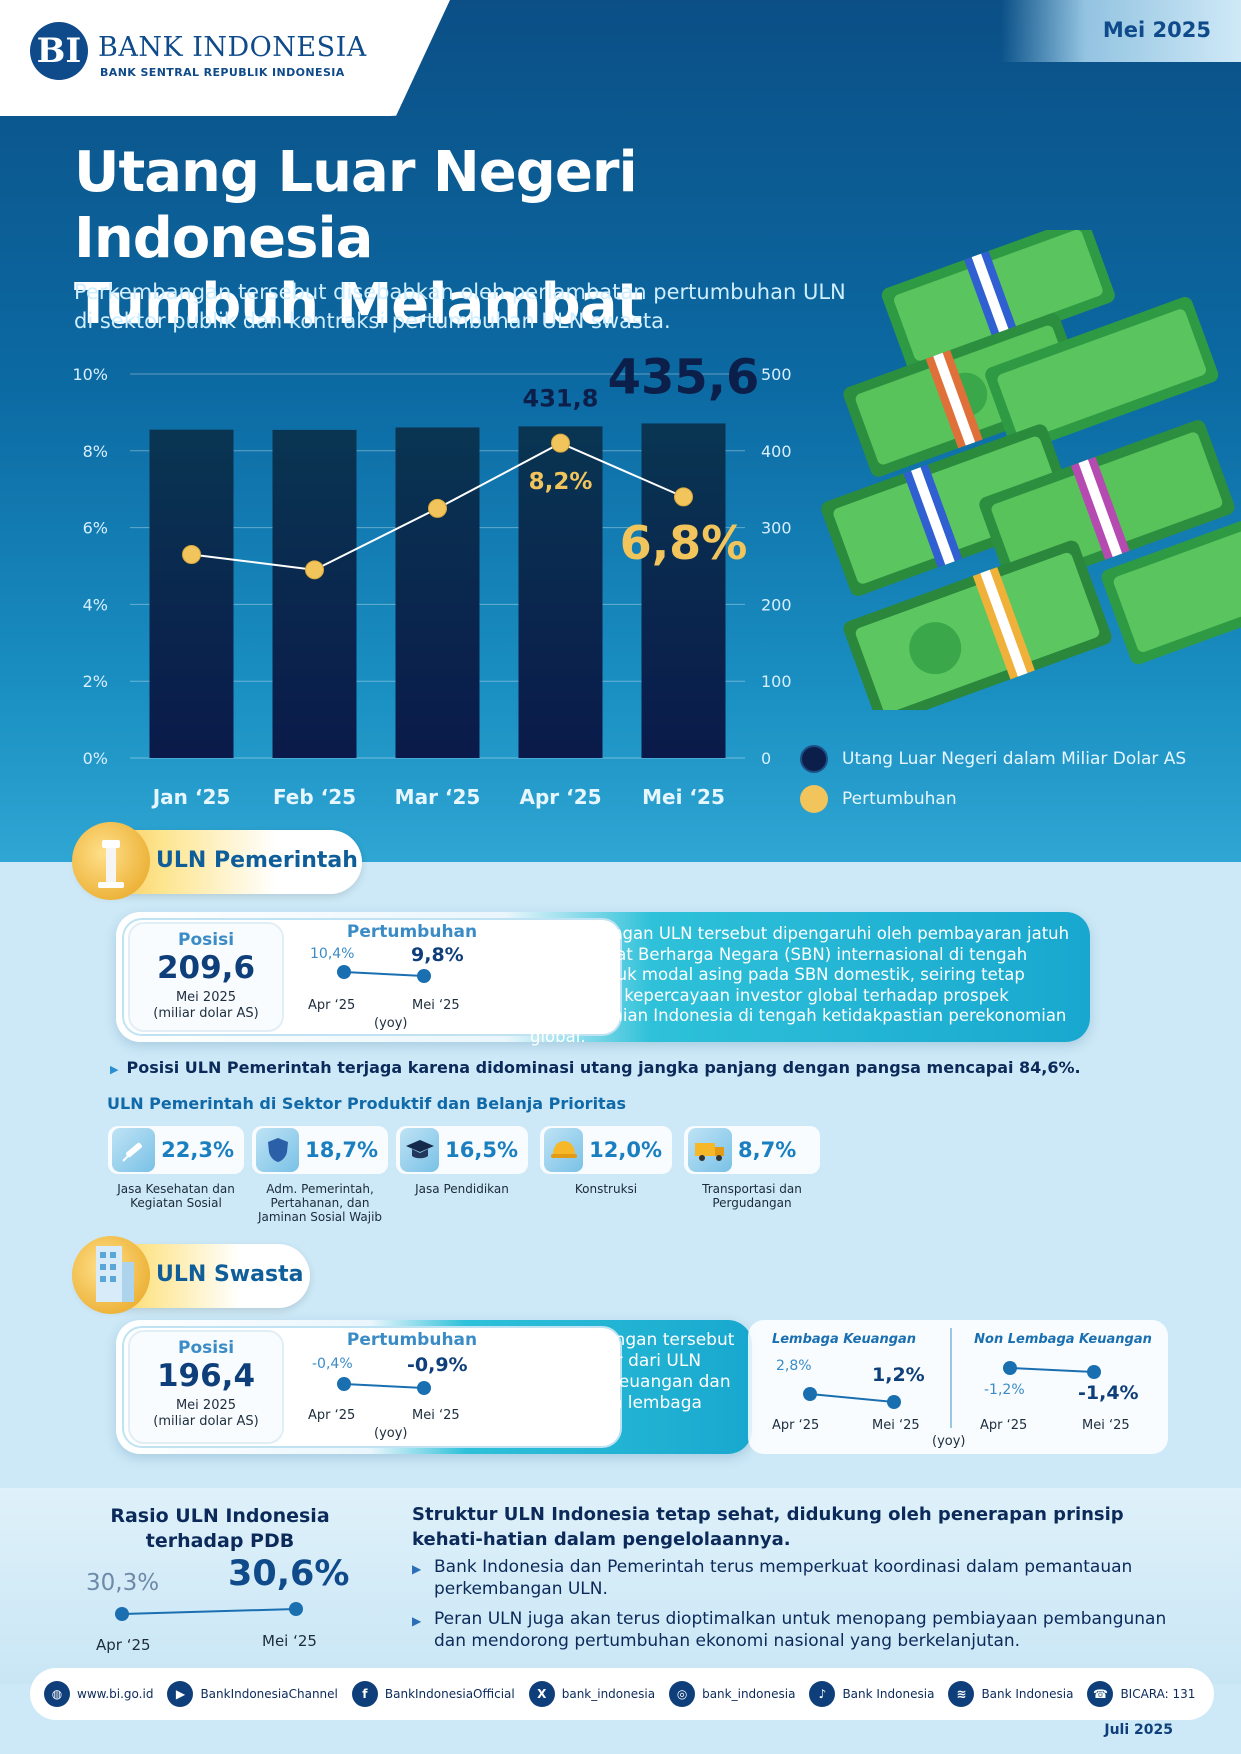  Describe the element at coordinates (420, 1150) in the screenshot. I see `graduation-cap-icon` at that location.